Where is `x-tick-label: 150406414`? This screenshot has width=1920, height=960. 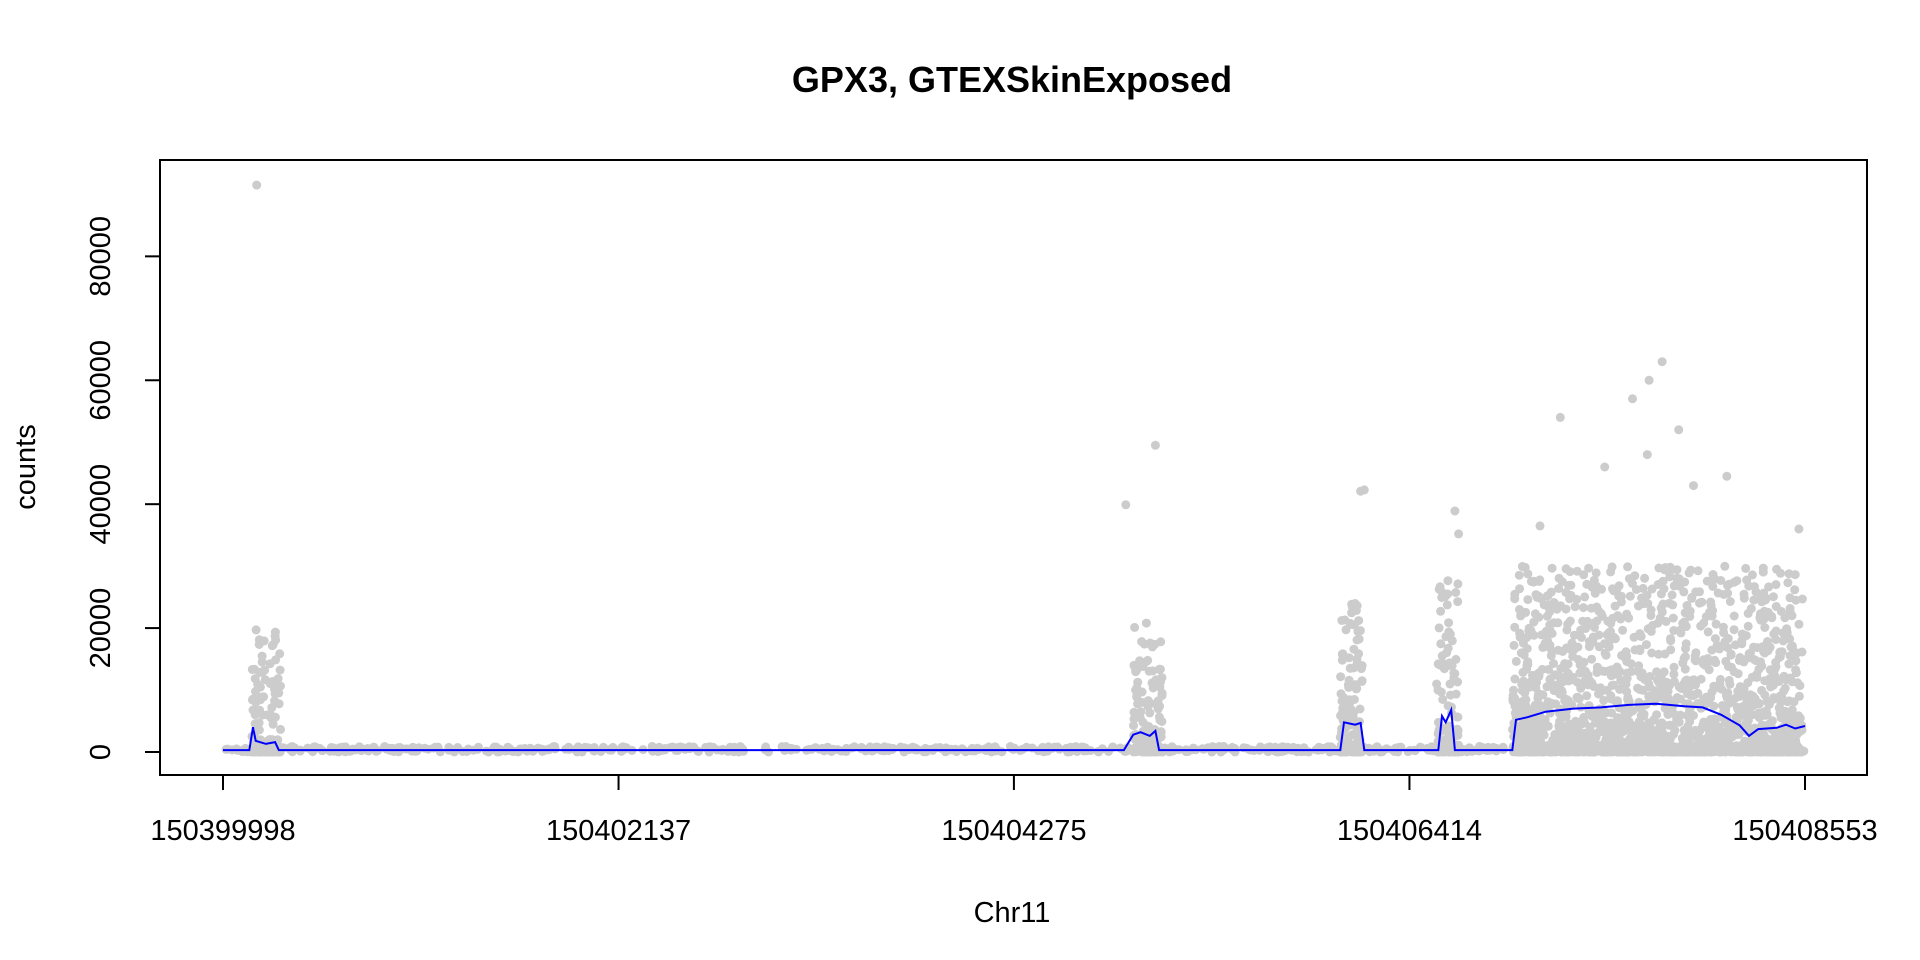
x-tick-label: 150406414 is located at coordinates (1409, 831).